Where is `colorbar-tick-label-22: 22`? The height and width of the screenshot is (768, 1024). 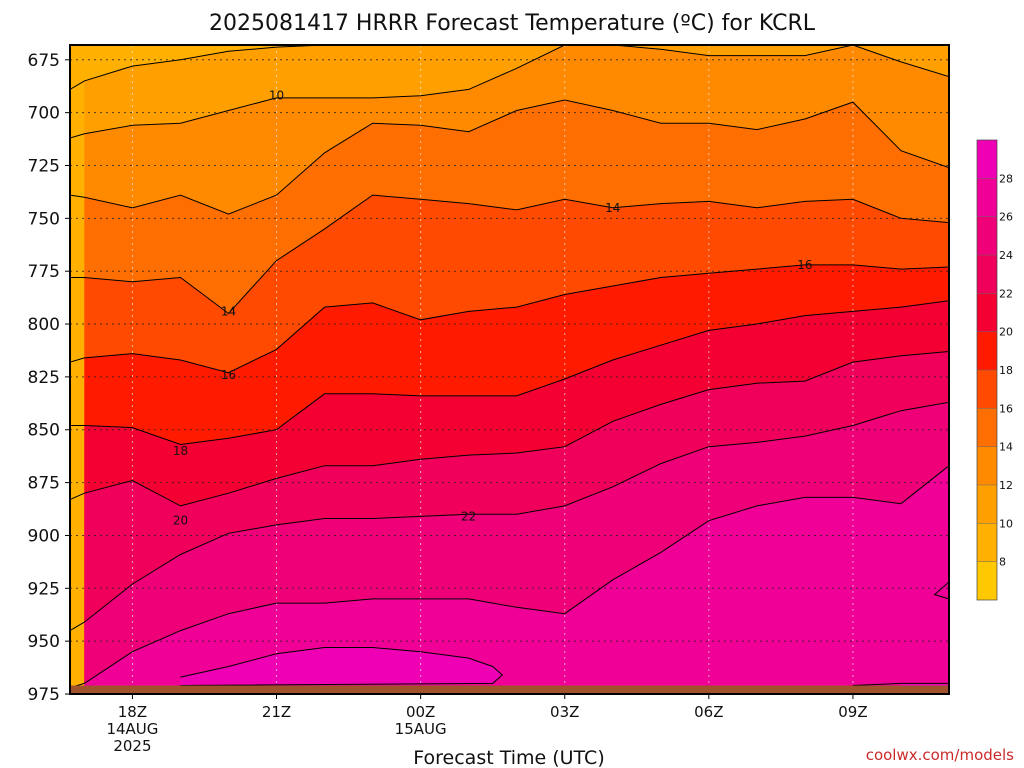 colorbar-tick-label-22: 22 is located at coordinates (1006, 293).